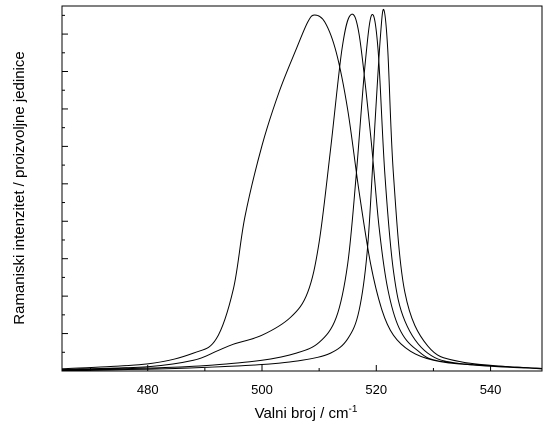 This screenshot has width=543, height=434. I want to click on x-axis-title: Valni broj / cm-1, so click(306, 413).